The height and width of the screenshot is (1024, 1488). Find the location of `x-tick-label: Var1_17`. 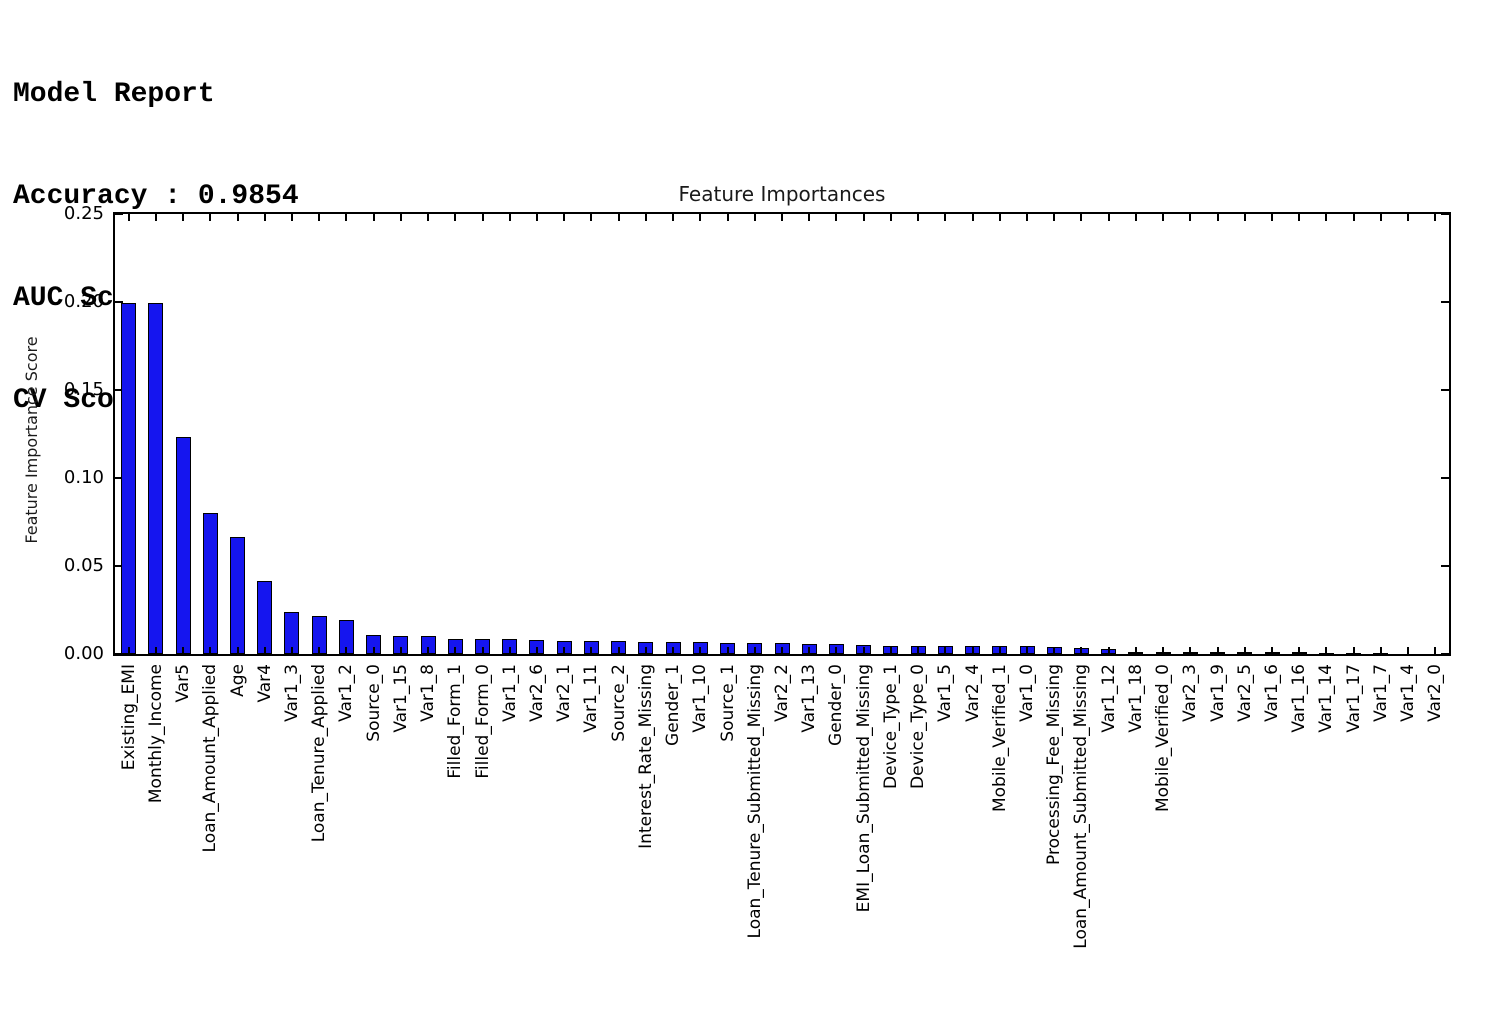

x-tick-label: Var1_17 is located at coordinates (1353, 698).